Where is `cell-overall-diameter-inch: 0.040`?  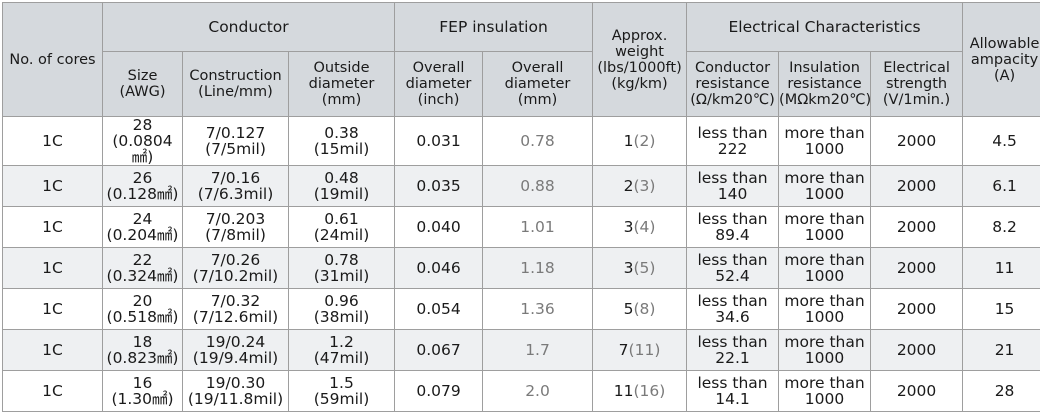 cell-overall-diameter-inch: 0.040 is located at coordinates (439, 227).